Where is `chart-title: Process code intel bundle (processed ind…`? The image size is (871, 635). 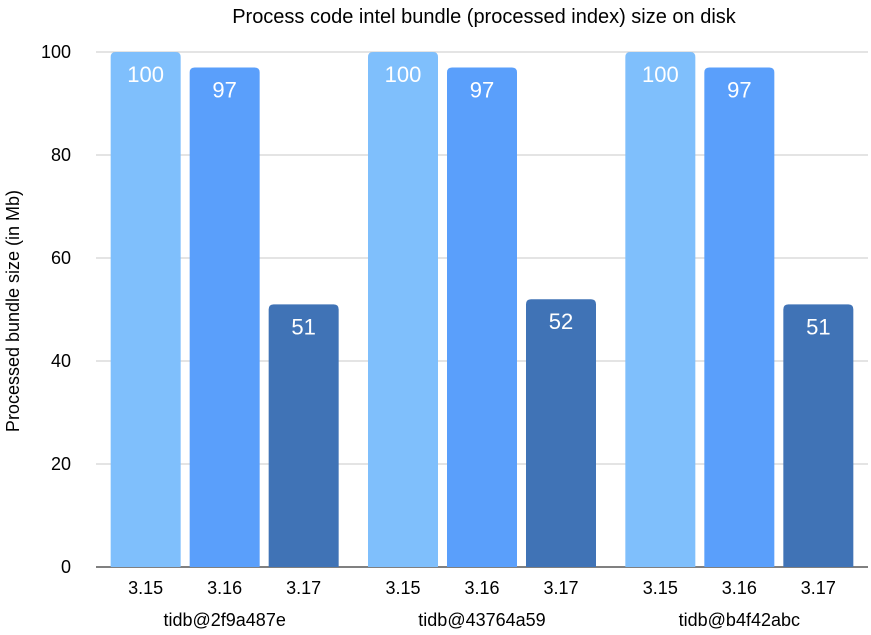 chart-title: Process code intel bundle (processed ind… is located at coordinates (484, 17).